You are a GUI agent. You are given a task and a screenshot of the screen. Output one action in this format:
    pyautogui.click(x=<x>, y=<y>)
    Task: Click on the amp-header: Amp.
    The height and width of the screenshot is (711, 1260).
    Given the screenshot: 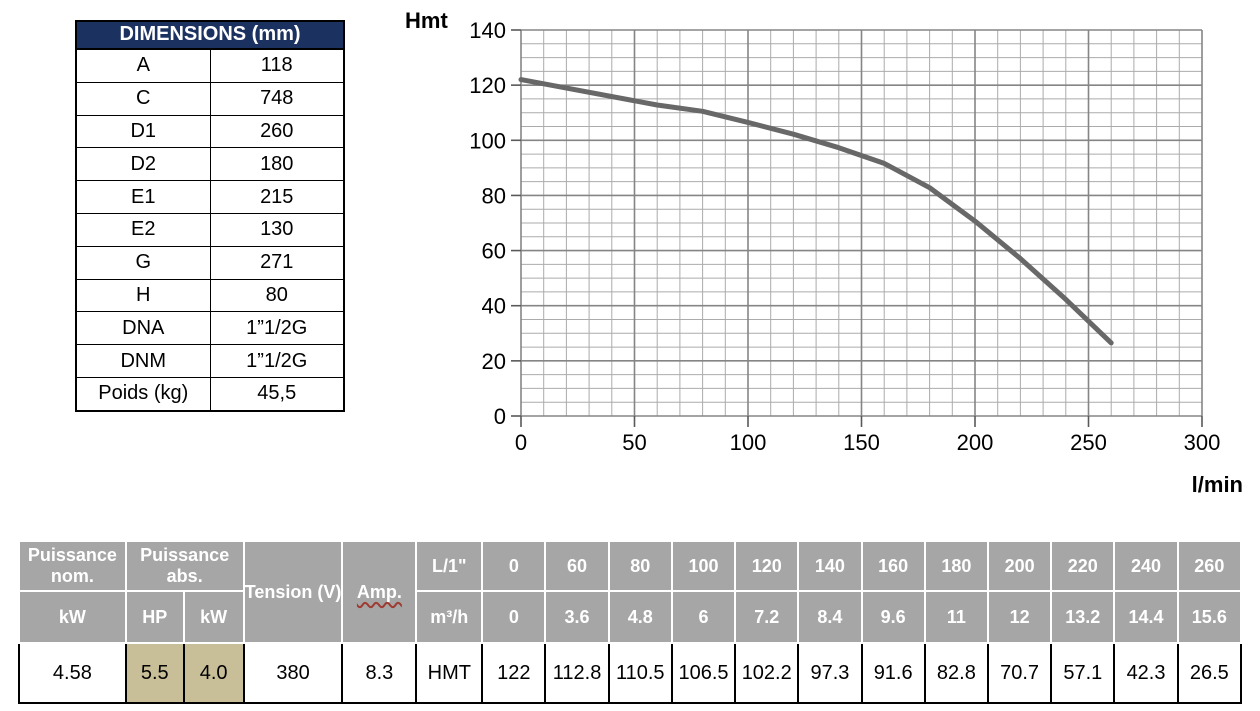 What is the action you would take?
    pyautogui.click(x=379, y=592)
    